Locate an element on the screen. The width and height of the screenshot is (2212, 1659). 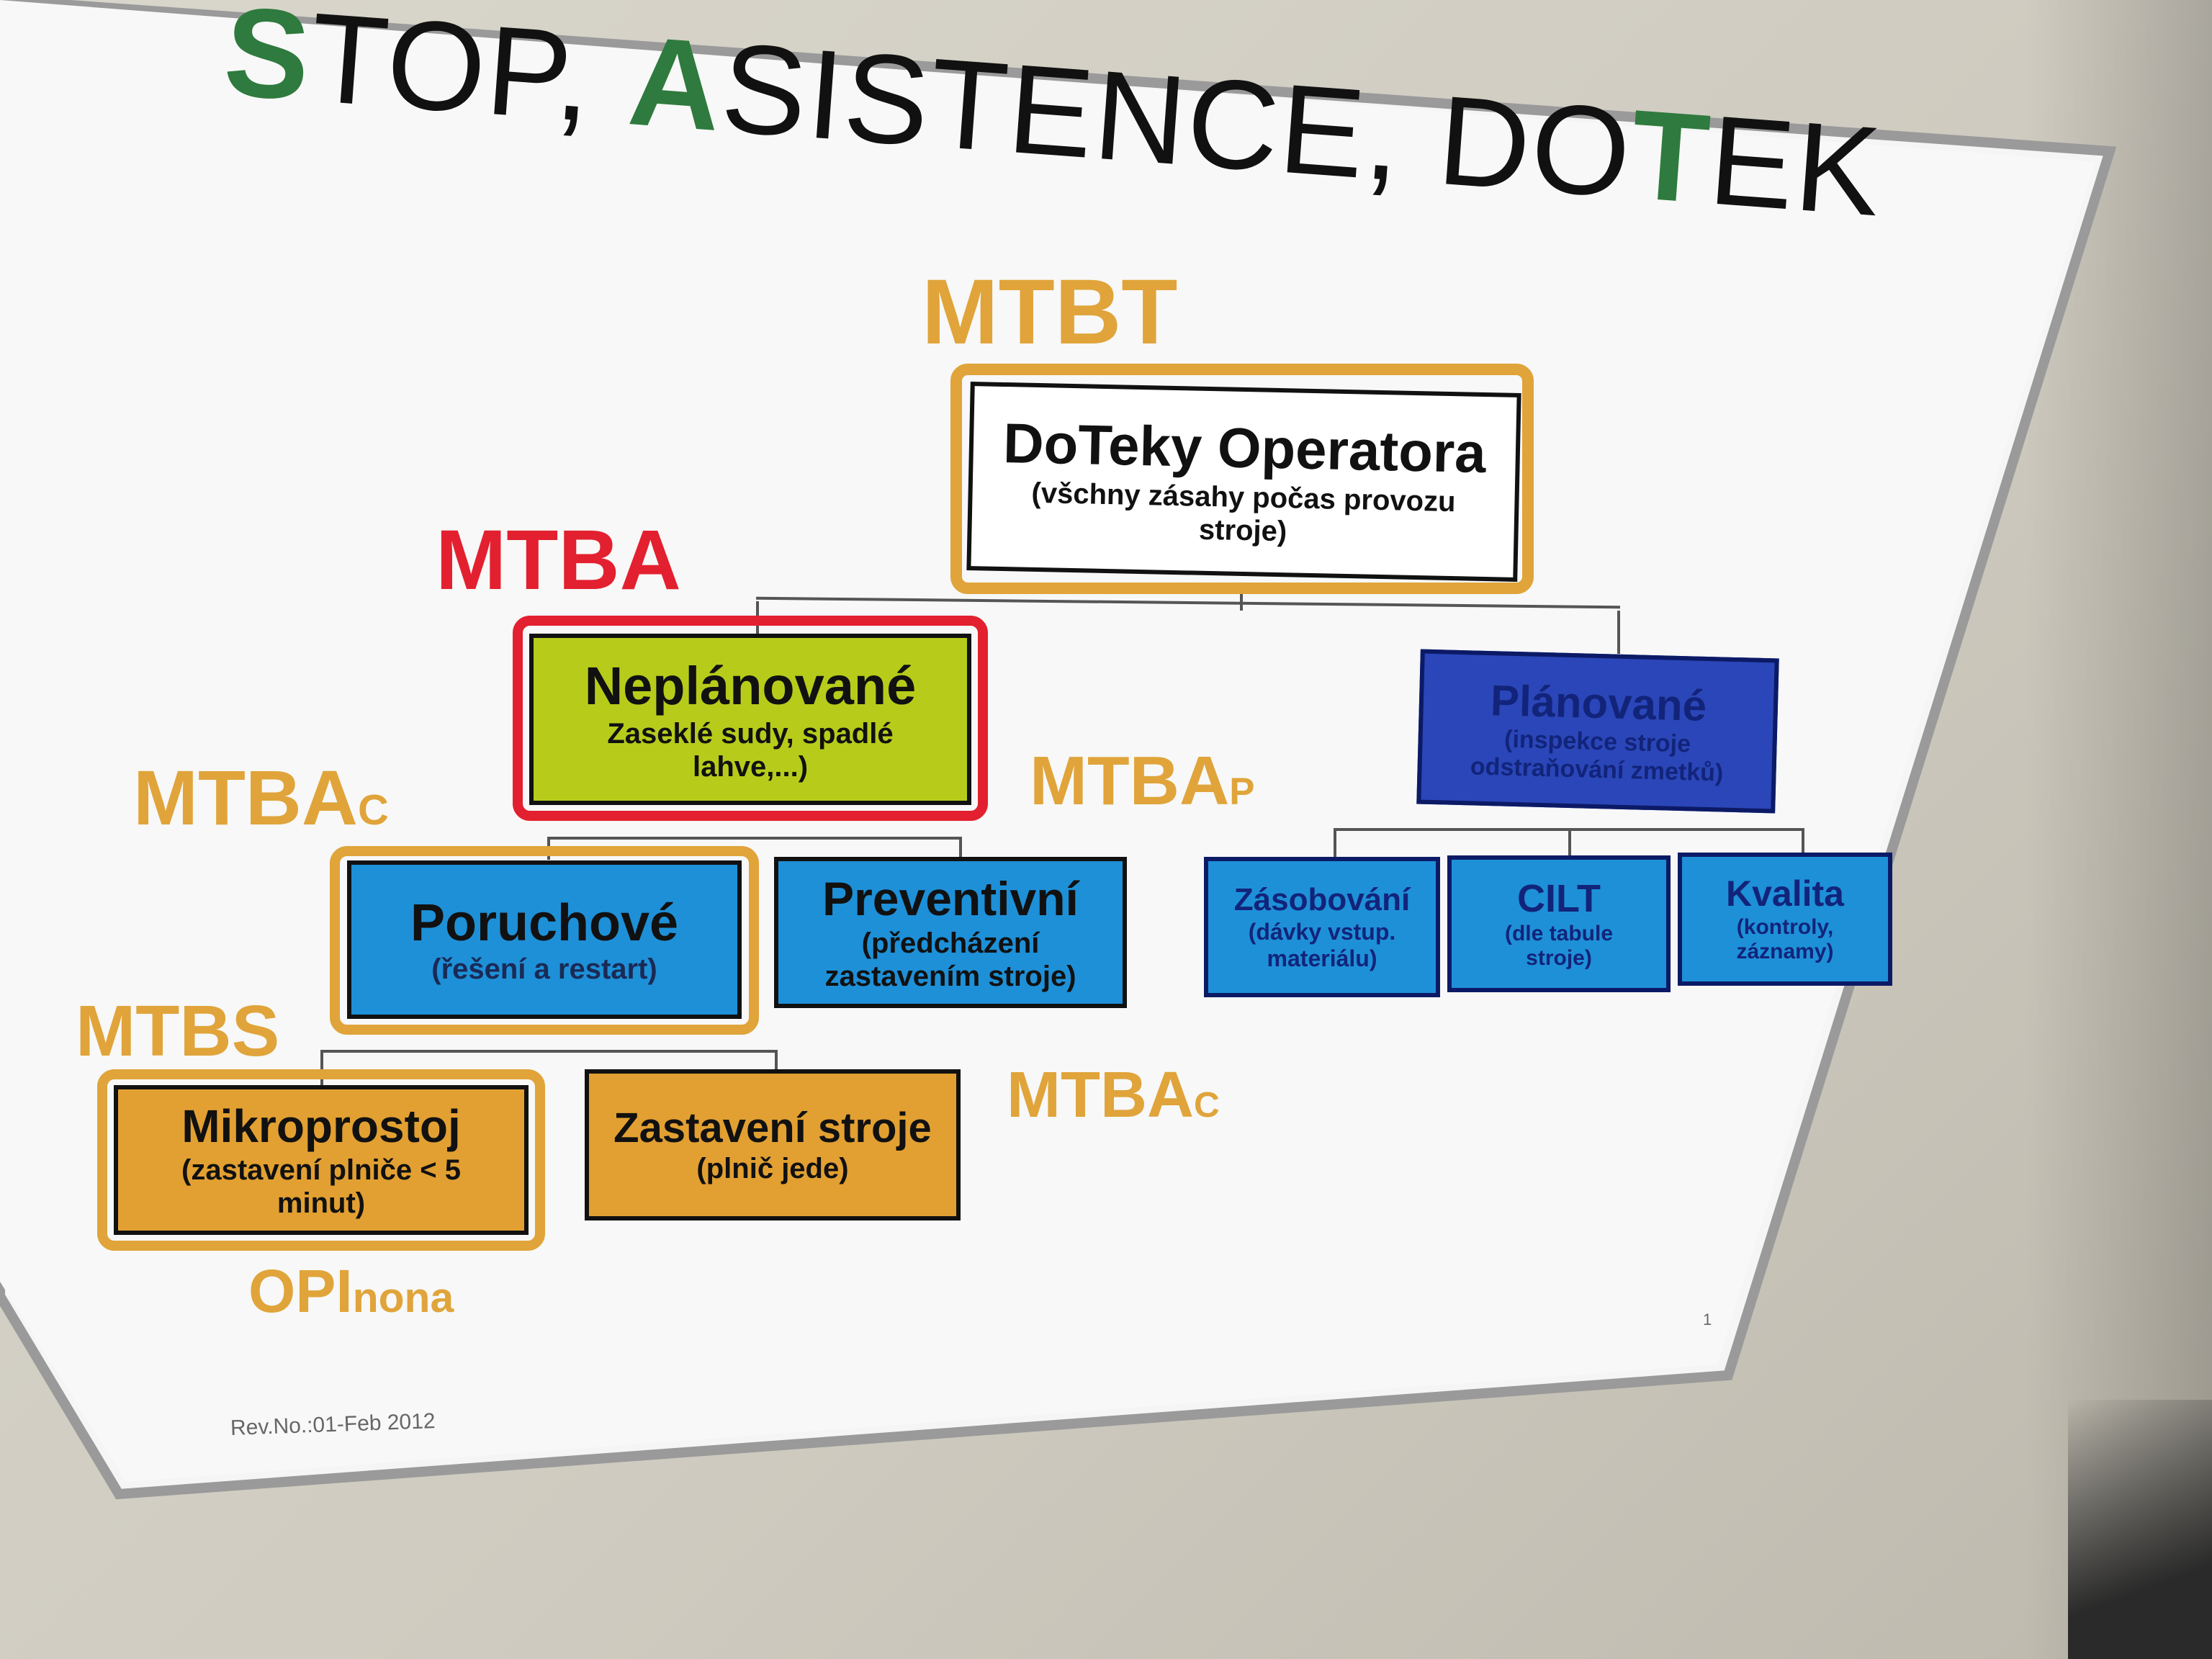
title-part-3: EK is located at coordinates (1795, 166).